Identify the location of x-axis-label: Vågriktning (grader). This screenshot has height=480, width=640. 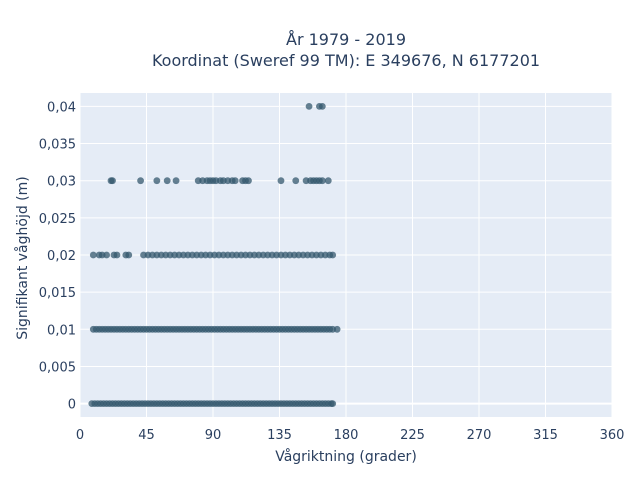
(346, 456).